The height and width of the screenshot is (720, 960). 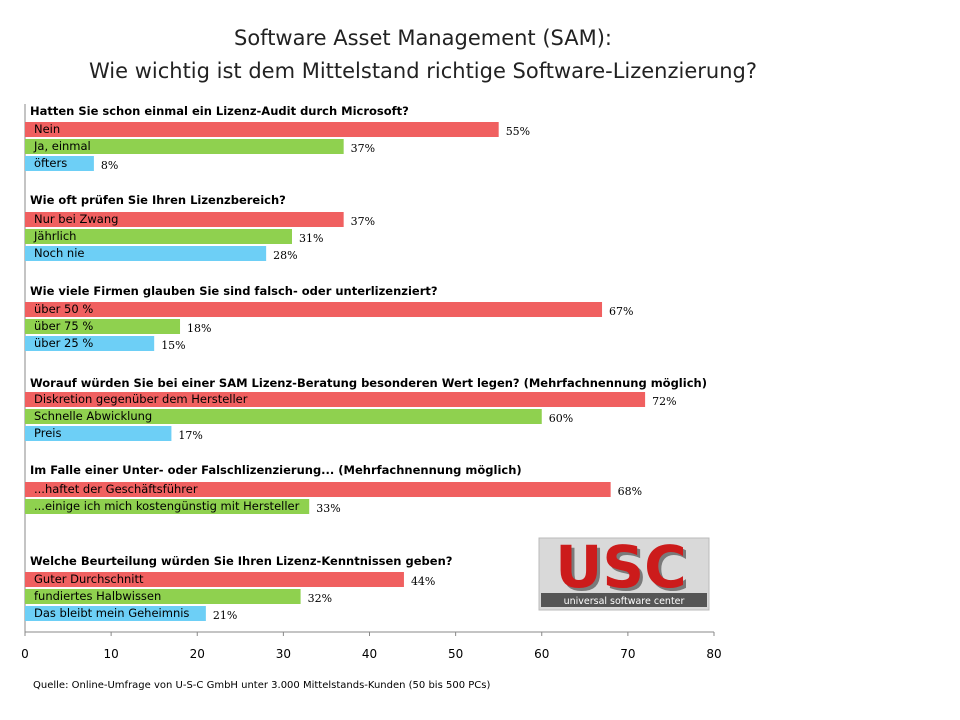 I want to click on value-label: 18%, so click(x=199, y=328).